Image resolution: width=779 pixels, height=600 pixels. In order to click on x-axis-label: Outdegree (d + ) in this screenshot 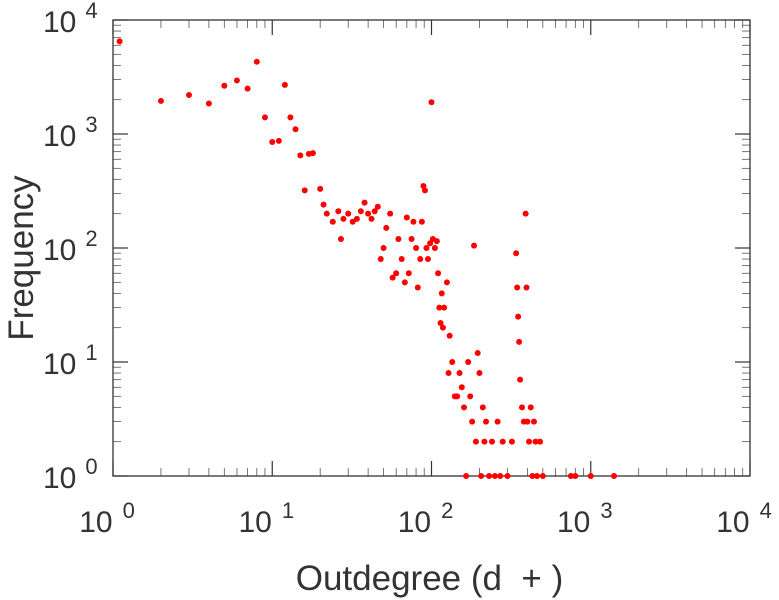, I will do `click(430, 578)`.